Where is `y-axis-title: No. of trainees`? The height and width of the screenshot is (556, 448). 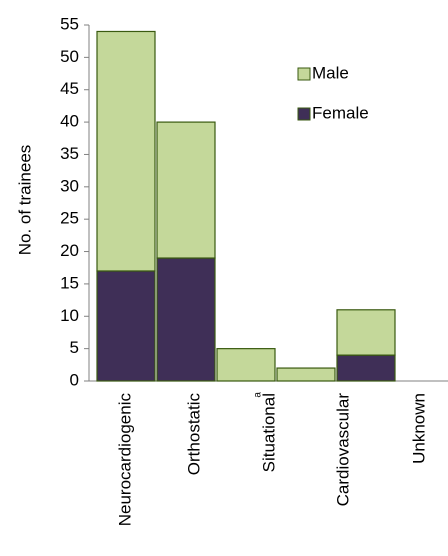
y-axis-title: No. of trainees is located at coordinates (24, 200).